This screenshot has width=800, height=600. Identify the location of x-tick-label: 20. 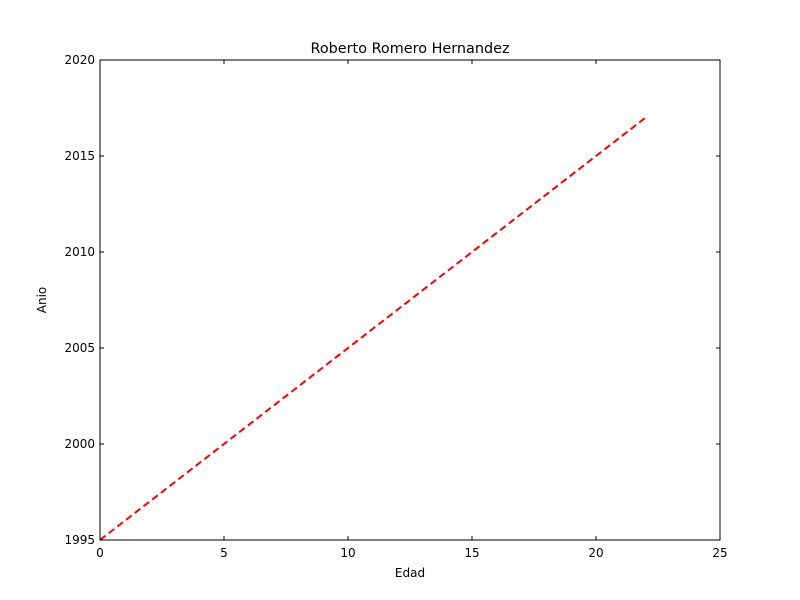
(595, 553).